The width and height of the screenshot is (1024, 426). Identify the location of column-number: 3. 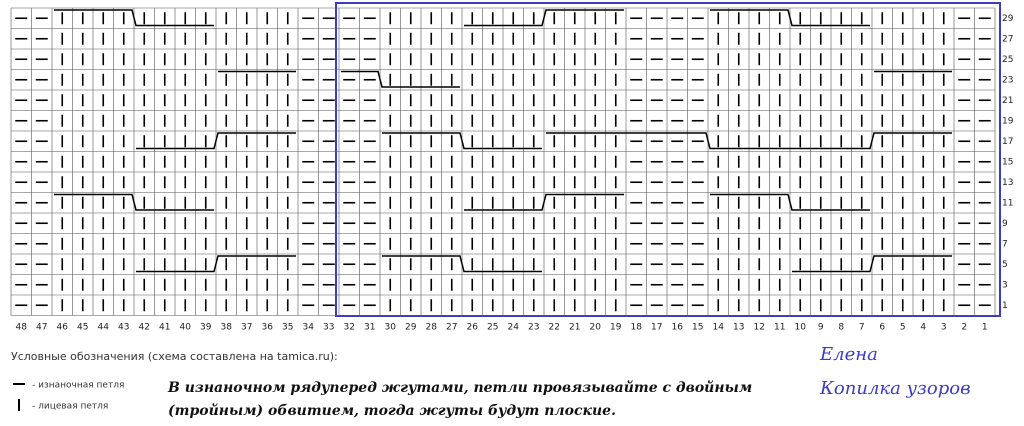
(944, 328).